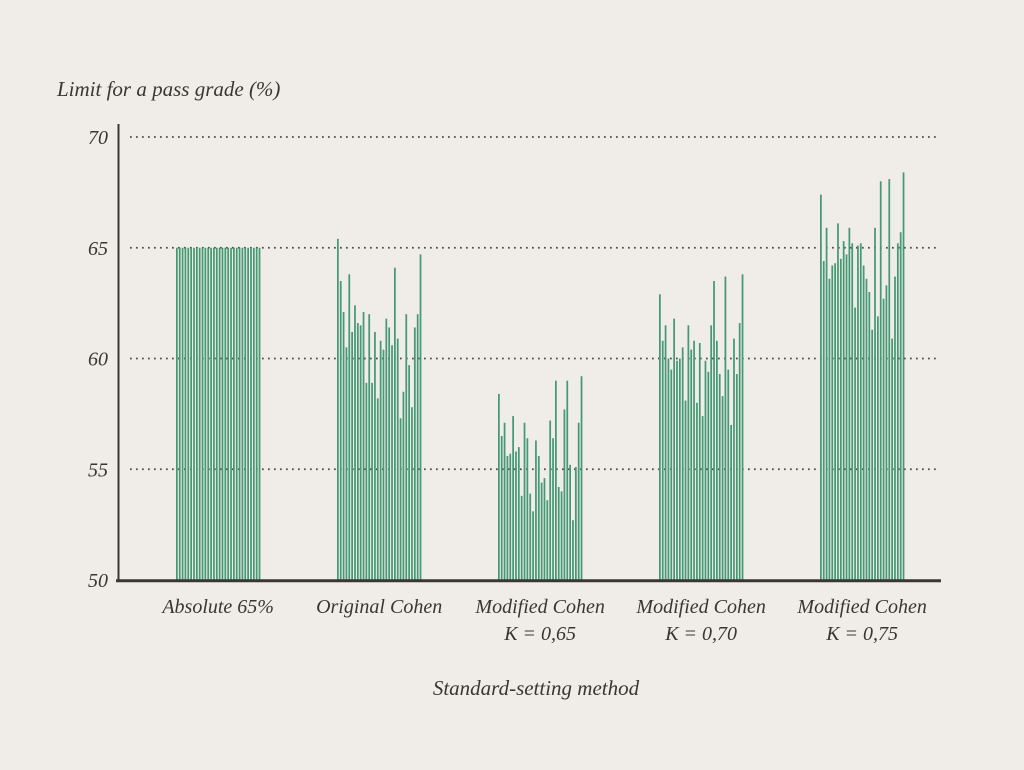  I want to click on category-label-5-line2: K = 0,75, so click(861, 634).